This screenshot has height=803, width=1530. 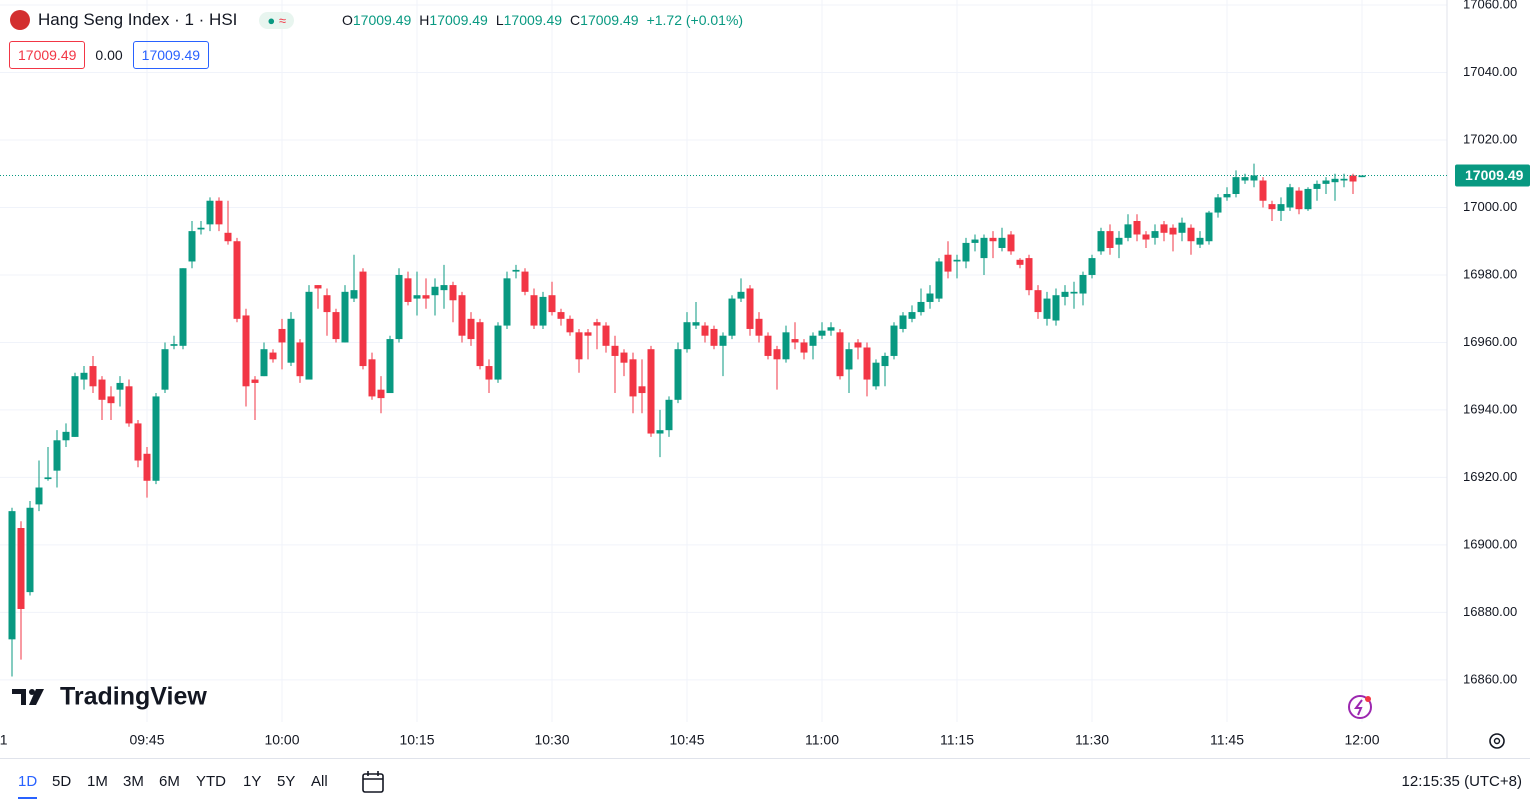 What do you see at coordinates (957, 740) in the screenshot?
I see `x-tick-label: 11:15` at bounding box center [957, 740].